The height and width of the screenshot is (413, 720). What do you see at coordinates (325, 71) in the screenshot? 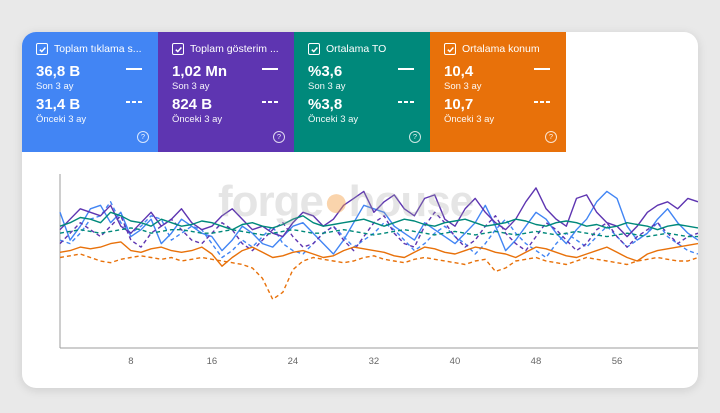
I see `metric-value: %3,6` at bounding box center [325, 71].